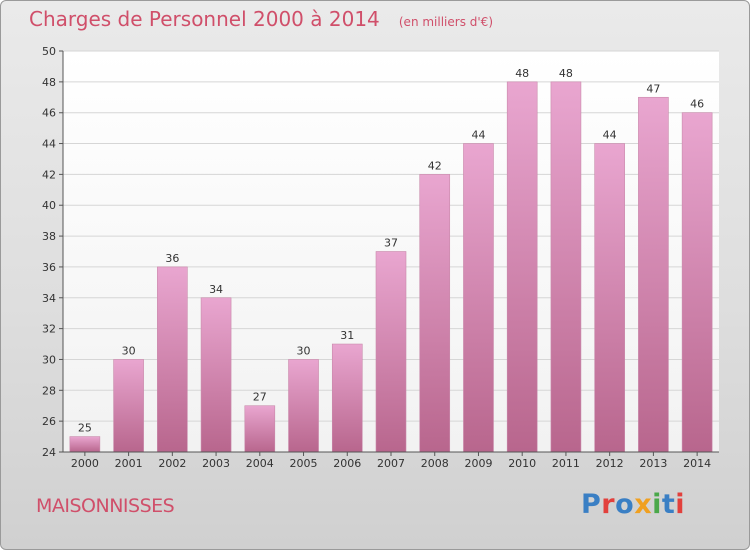 The height and width of the screenshot is (550, 750). I want to click on x-tick-label: 2005, so click(304, 463).